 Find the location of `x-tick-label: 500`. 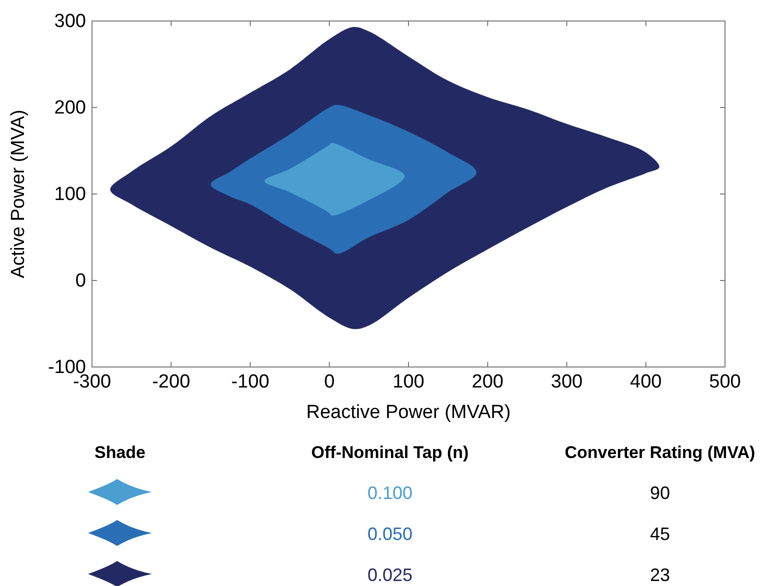

x-tick-label: 500 is located at coordinates (725, 381).